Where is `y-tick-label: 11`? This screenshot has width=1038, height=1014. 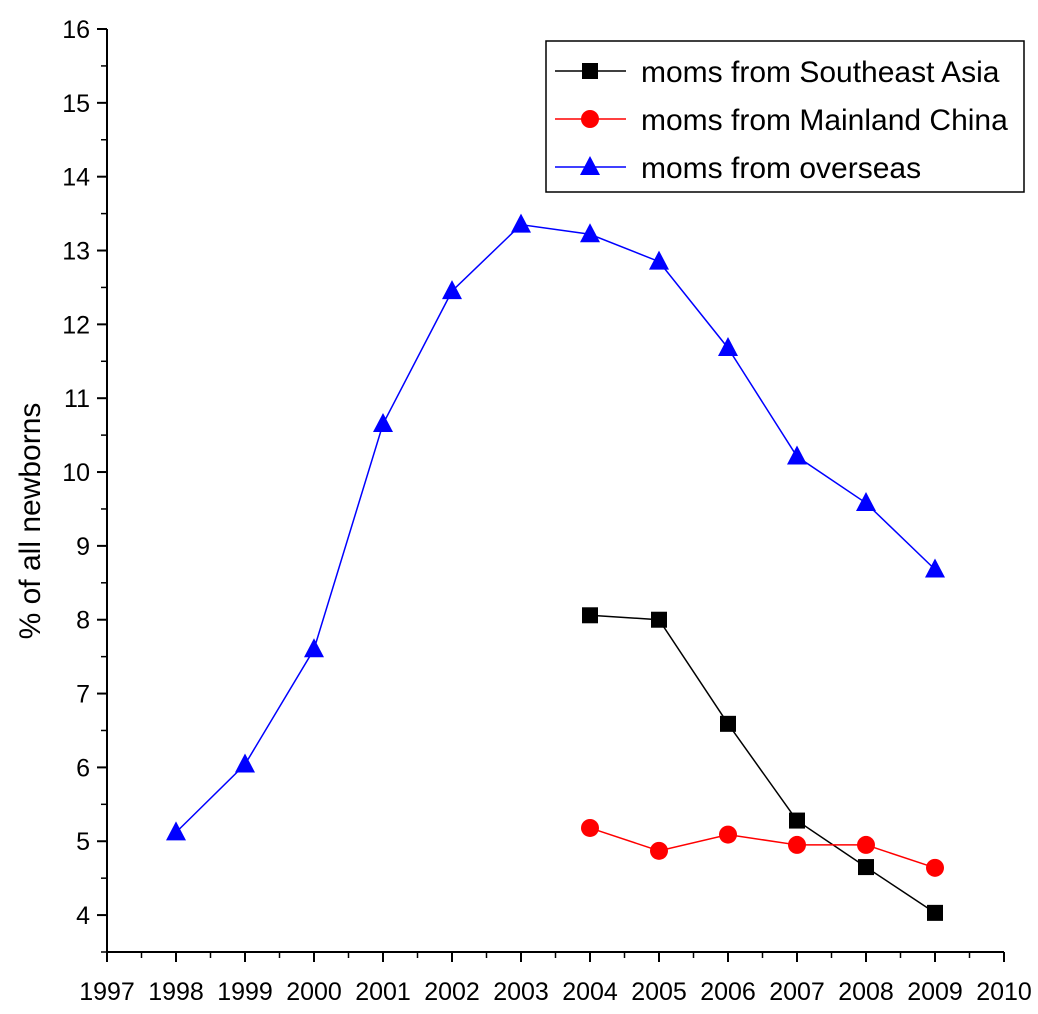
y-tick-label: 11 is located at coordinates (77, 399).